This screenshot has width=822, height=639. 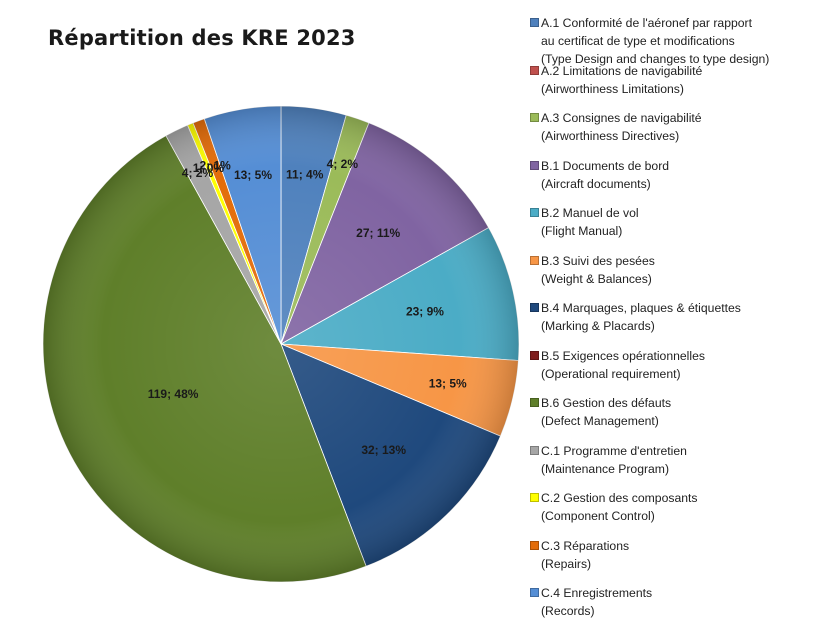 What do you see at coordinates (606, 403) in the screenshot?
I see `legend-label-line: B.6 Gestion des défauts` at bounding box center [606, 403].